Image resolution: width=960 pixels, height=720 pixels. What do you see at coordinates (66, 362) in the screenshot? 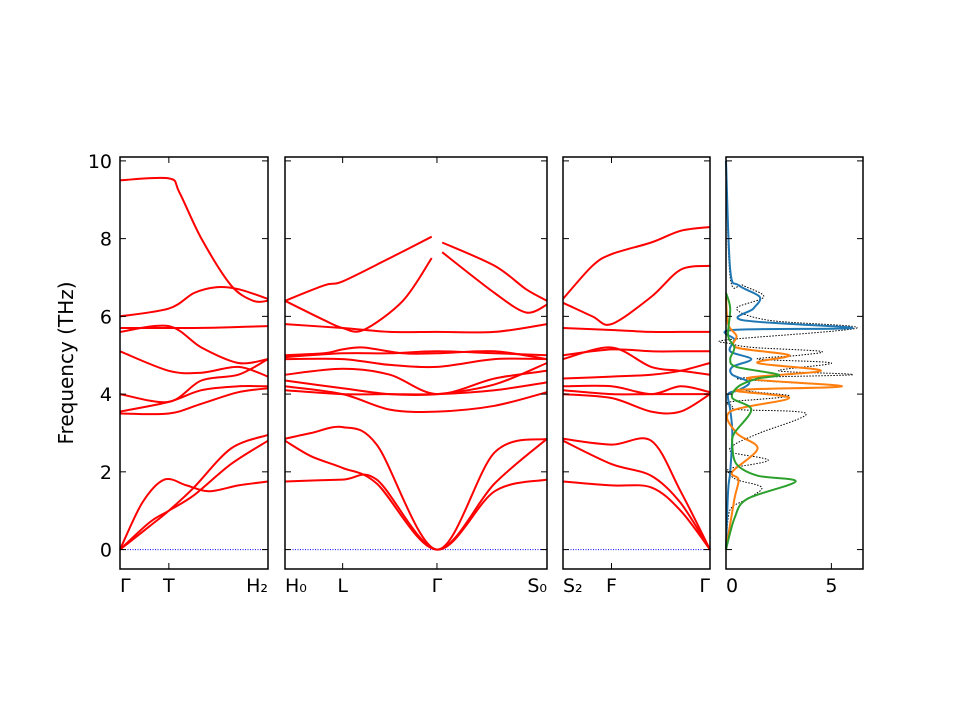
I see `y-axis-label: Frequency (THz)` at bounding box center [66, 362].